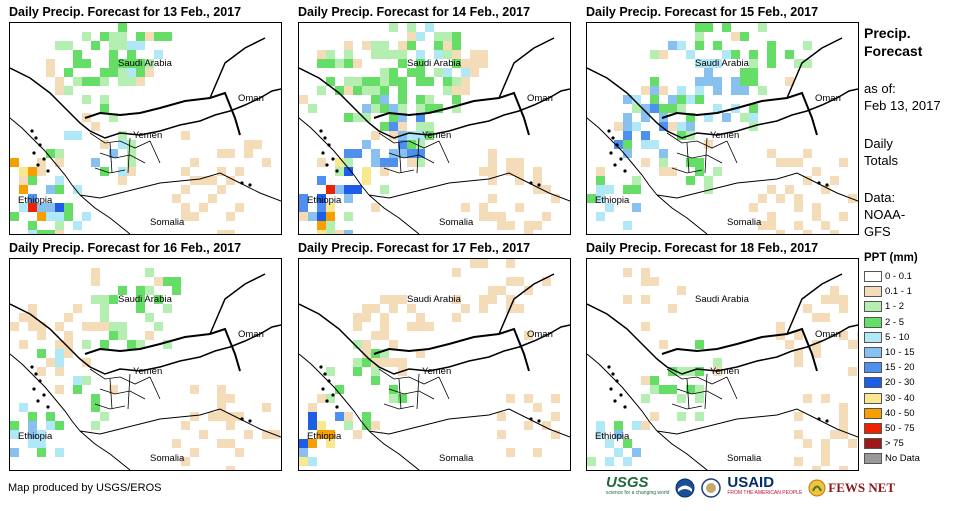 The width and height of the screenshot is (967, 511). What do you see at coordinates (889, 382) in the screenshot?
I see `legend-row: 20 - 30` at bounding box center [889, 382].